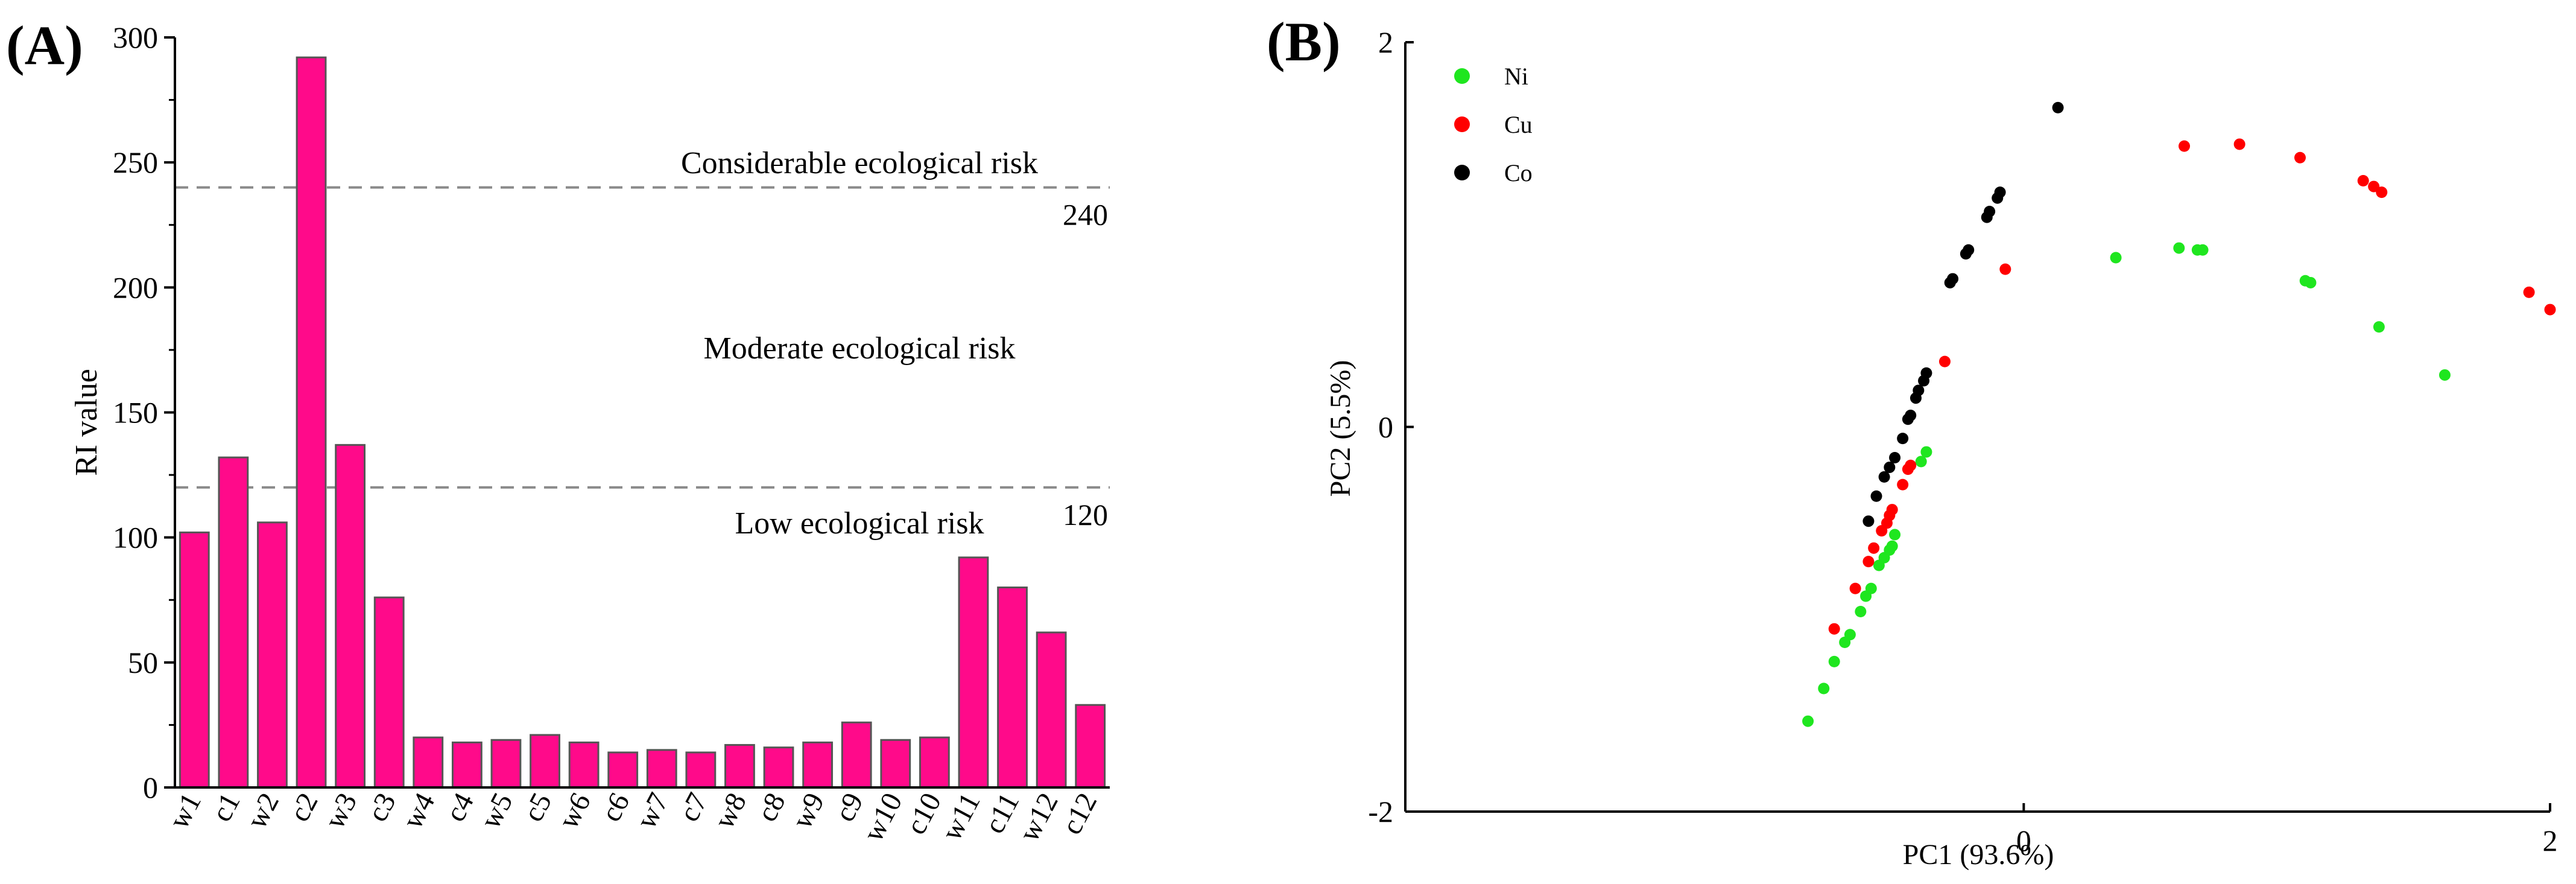  What do you see at coordinates (961, 816) in the screenshot?
I see `x-tick-label-w11: w11` at bounding box center [961, 816].